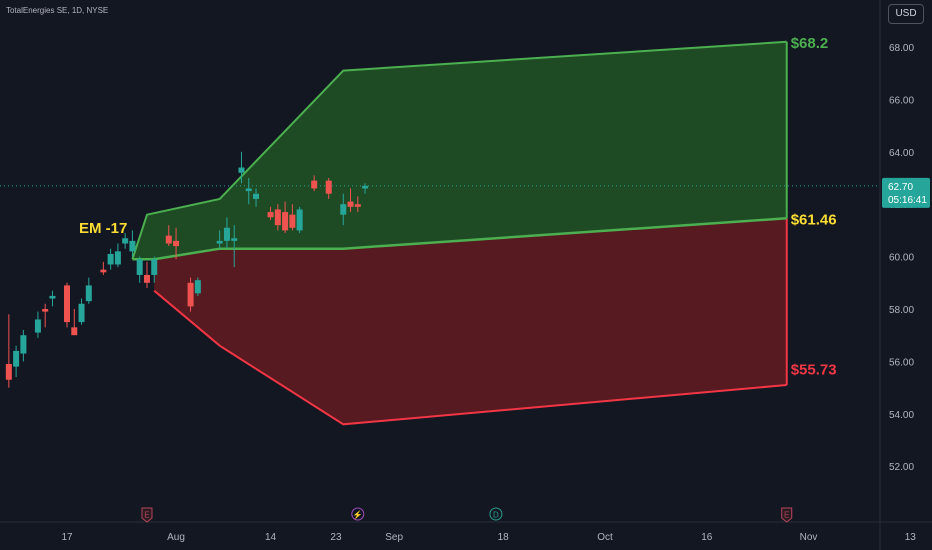 The image size is (932, 550). Describe the element at coordinates (901, 415) in the screenshot. I see `price-tick-label: 54.00` at that location.